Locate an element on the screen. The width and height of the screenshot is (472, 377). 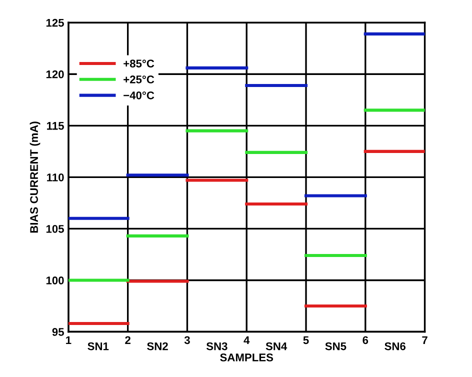
y-tick-label: 115 is located at coordinates (55, 126).